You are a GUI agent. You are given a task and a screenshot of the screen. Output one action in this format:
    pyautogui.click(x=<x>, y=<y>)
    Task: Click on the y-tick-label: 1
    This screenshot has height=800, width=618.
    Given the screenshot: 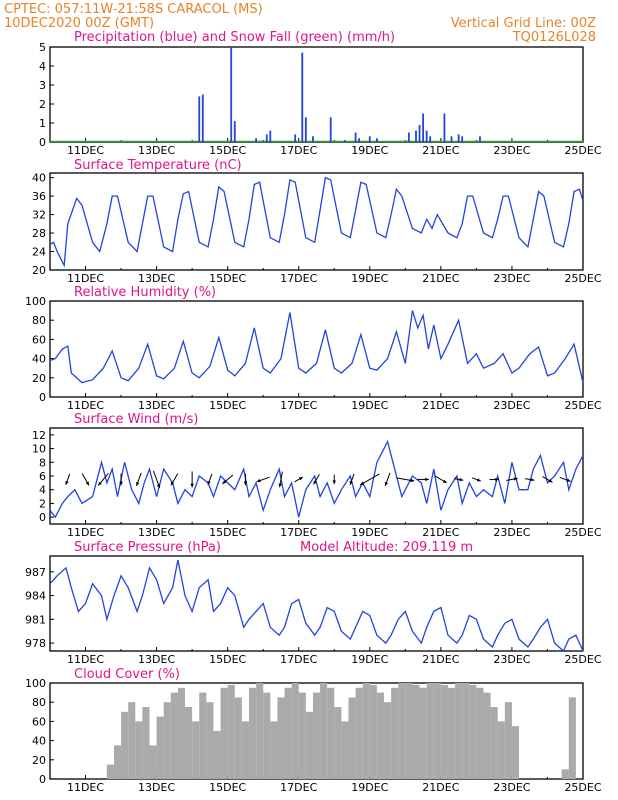 What is the action you would take?
    pyautogui.click(x=42, y=123)
    